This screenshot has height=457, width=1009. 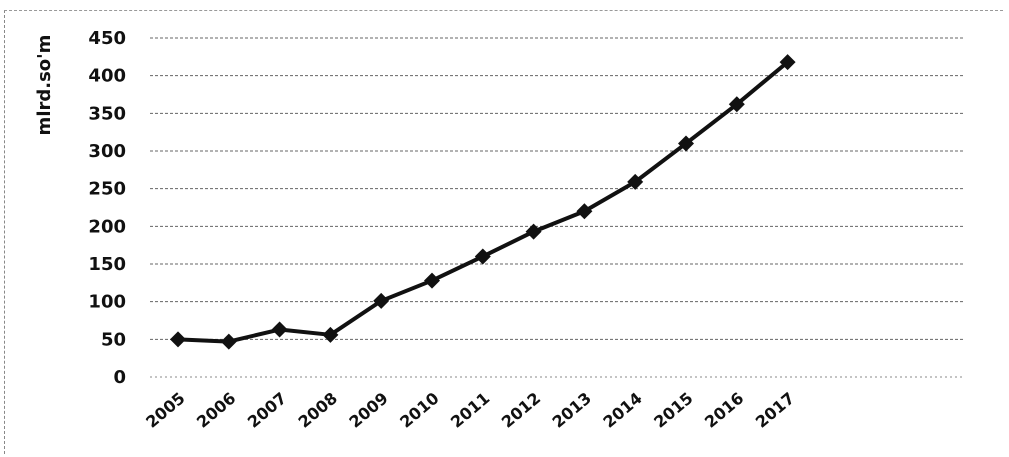 What do you see at coordinates (107, 189) in the screenshot?
I see `y-tick-label: 250` at bounding box center [107, 189].